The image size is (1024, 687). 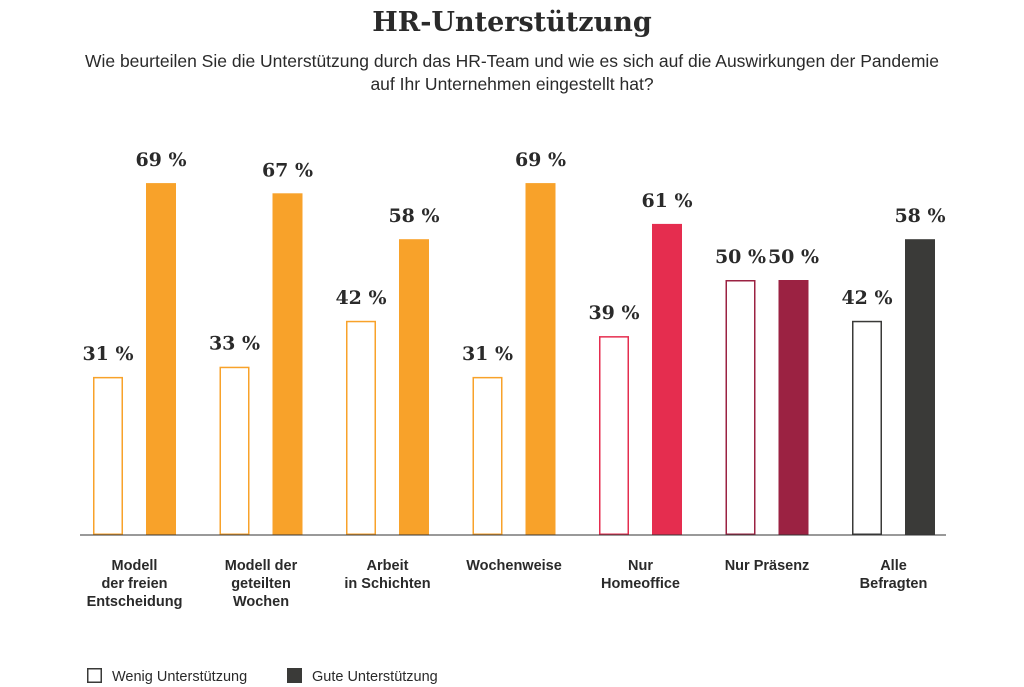 What do you see at coordinates (894, 584) in the screenshot?
I see `category-label-6: Befragten` at bounding box center [894, 584].